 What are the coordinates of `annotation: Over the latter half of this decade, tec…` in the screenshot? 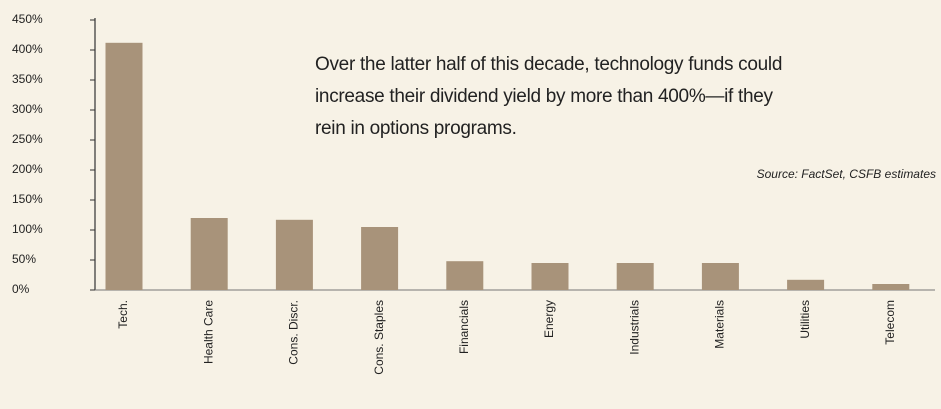 It's located at (548, 64).